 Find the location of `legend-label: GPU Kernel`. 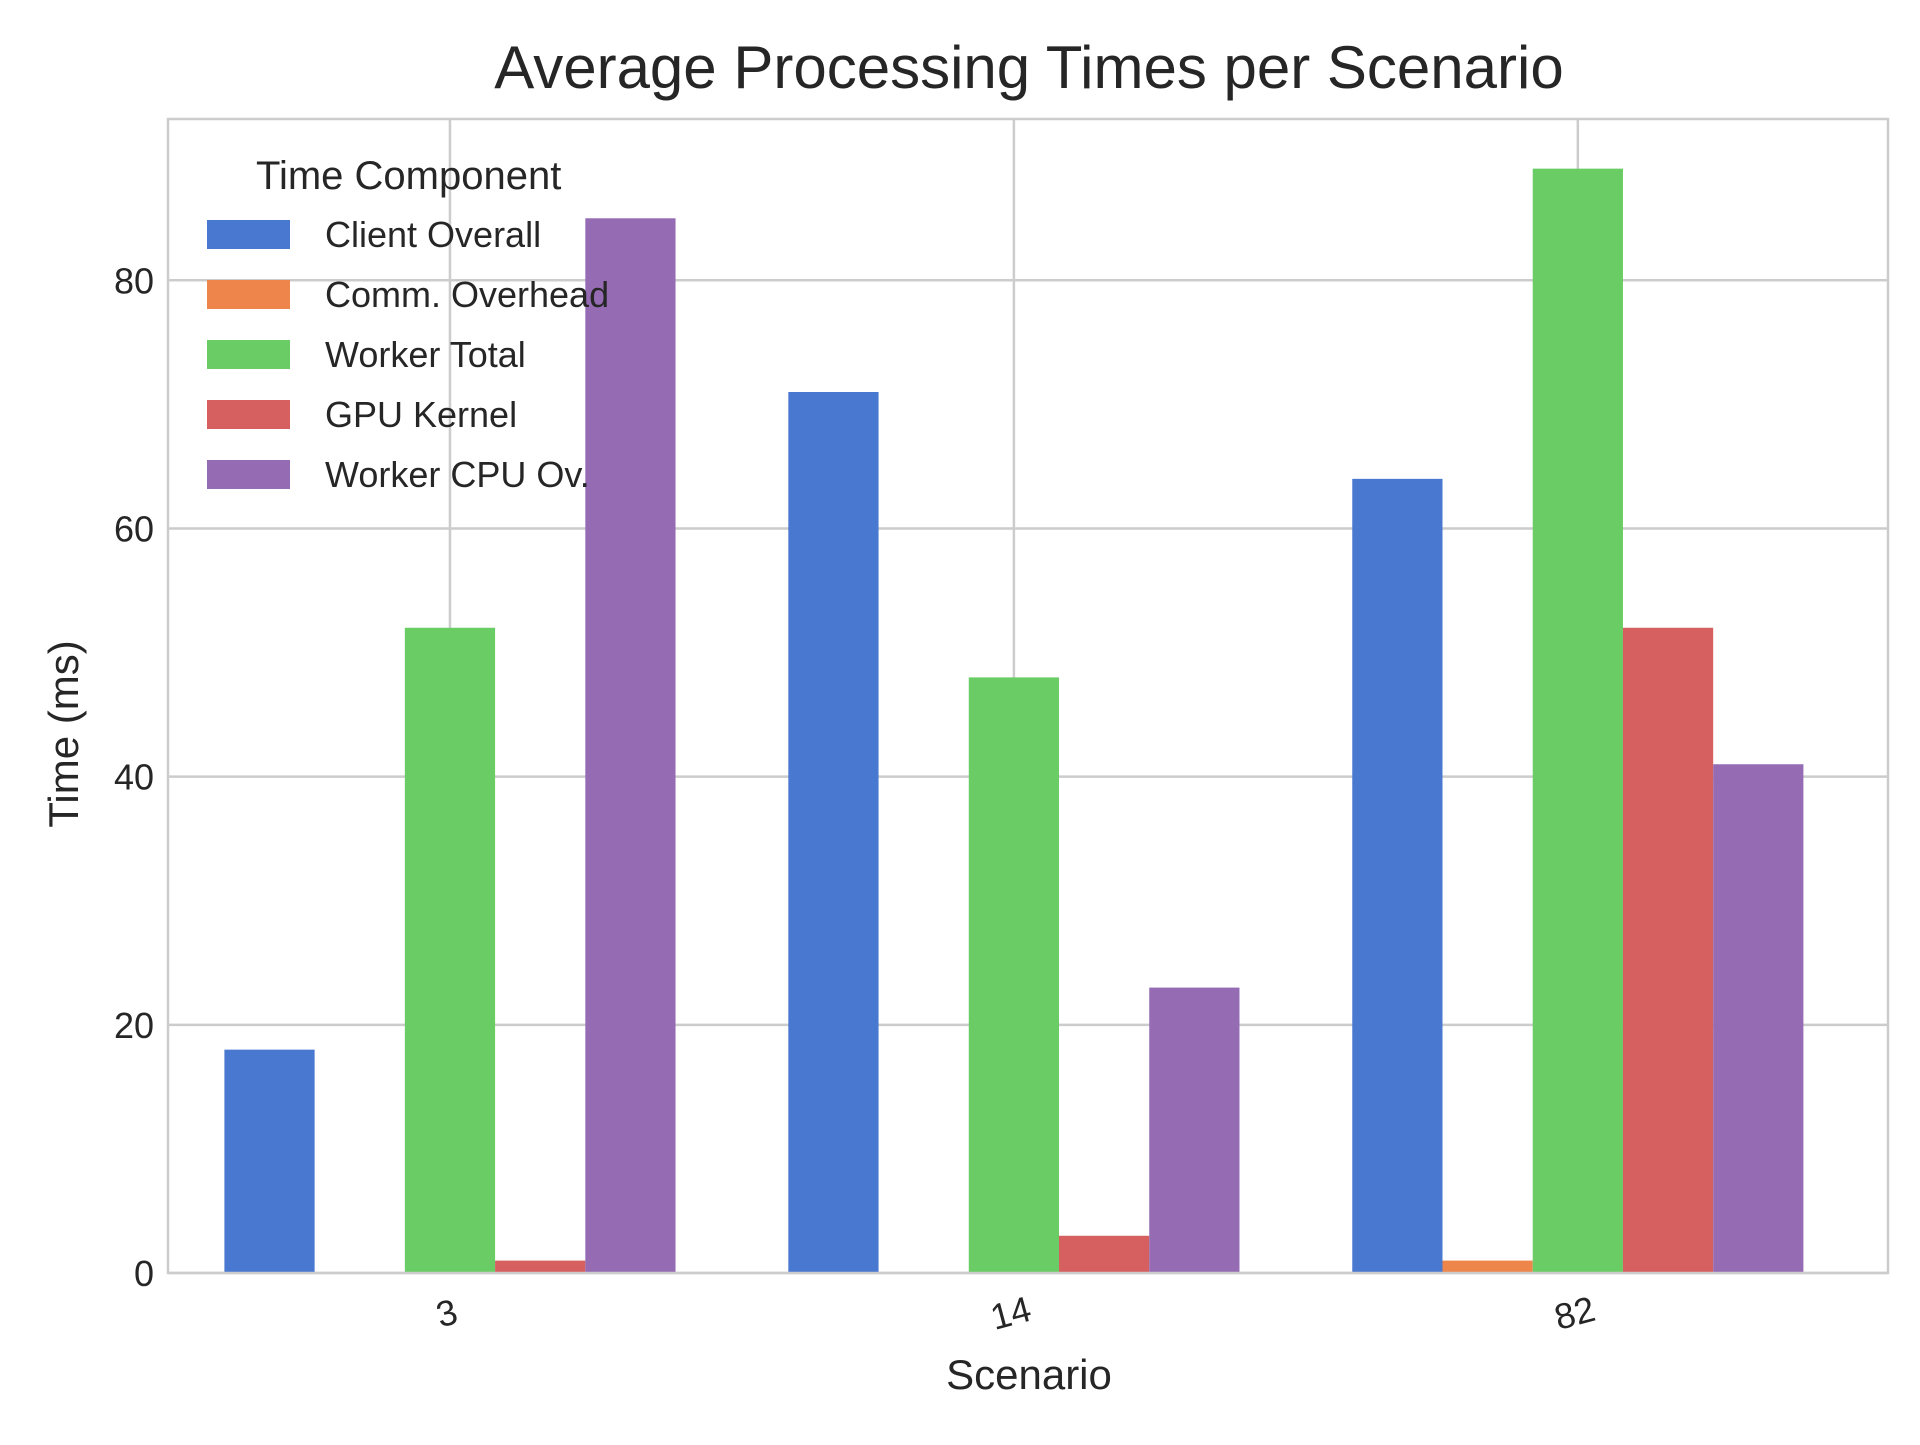

legend-label: GPU Kernel is located at coordinates (421, 414).